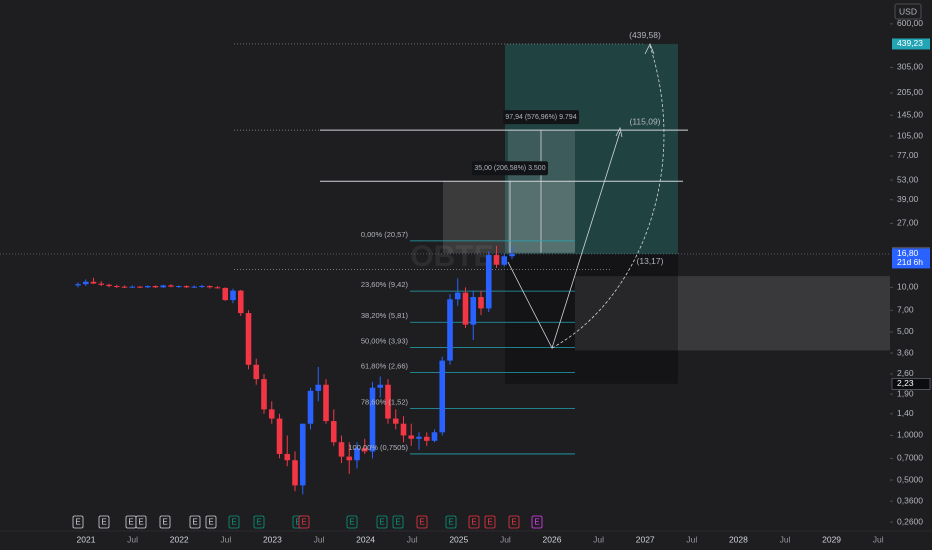 The height and width of the screenshot is (550, 932). Describe the element at coordinates (608, 197) in the screenshot. I see `projection-curve` at that location.